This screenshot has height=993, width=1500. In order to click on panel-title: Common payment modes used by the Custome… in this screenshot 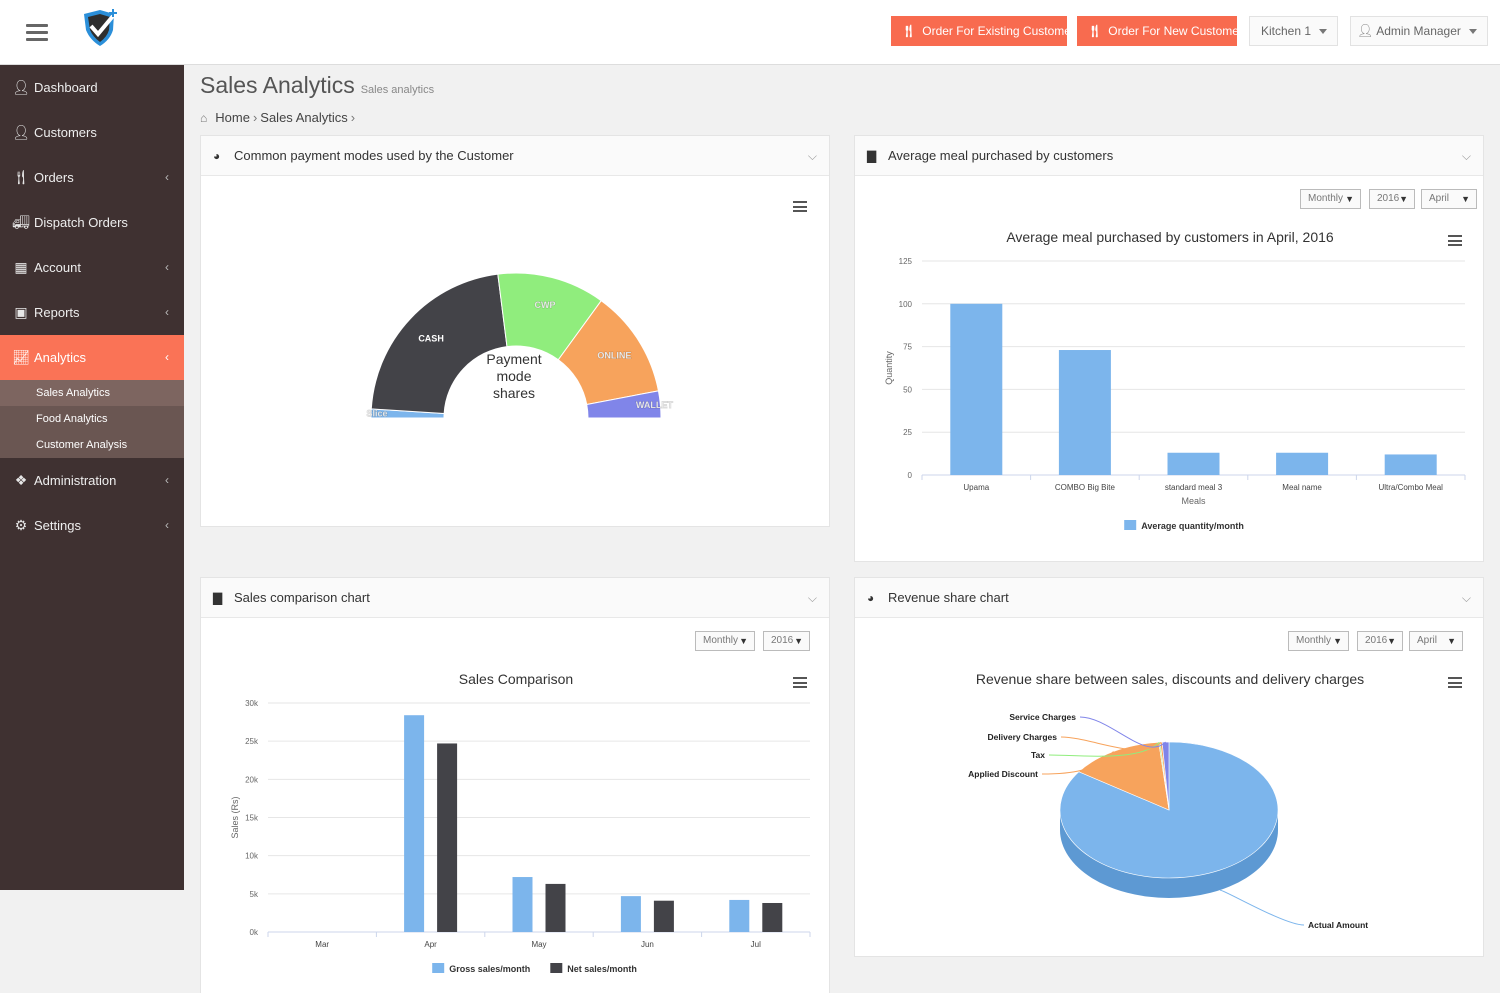, I will do `click(374, 155)`.